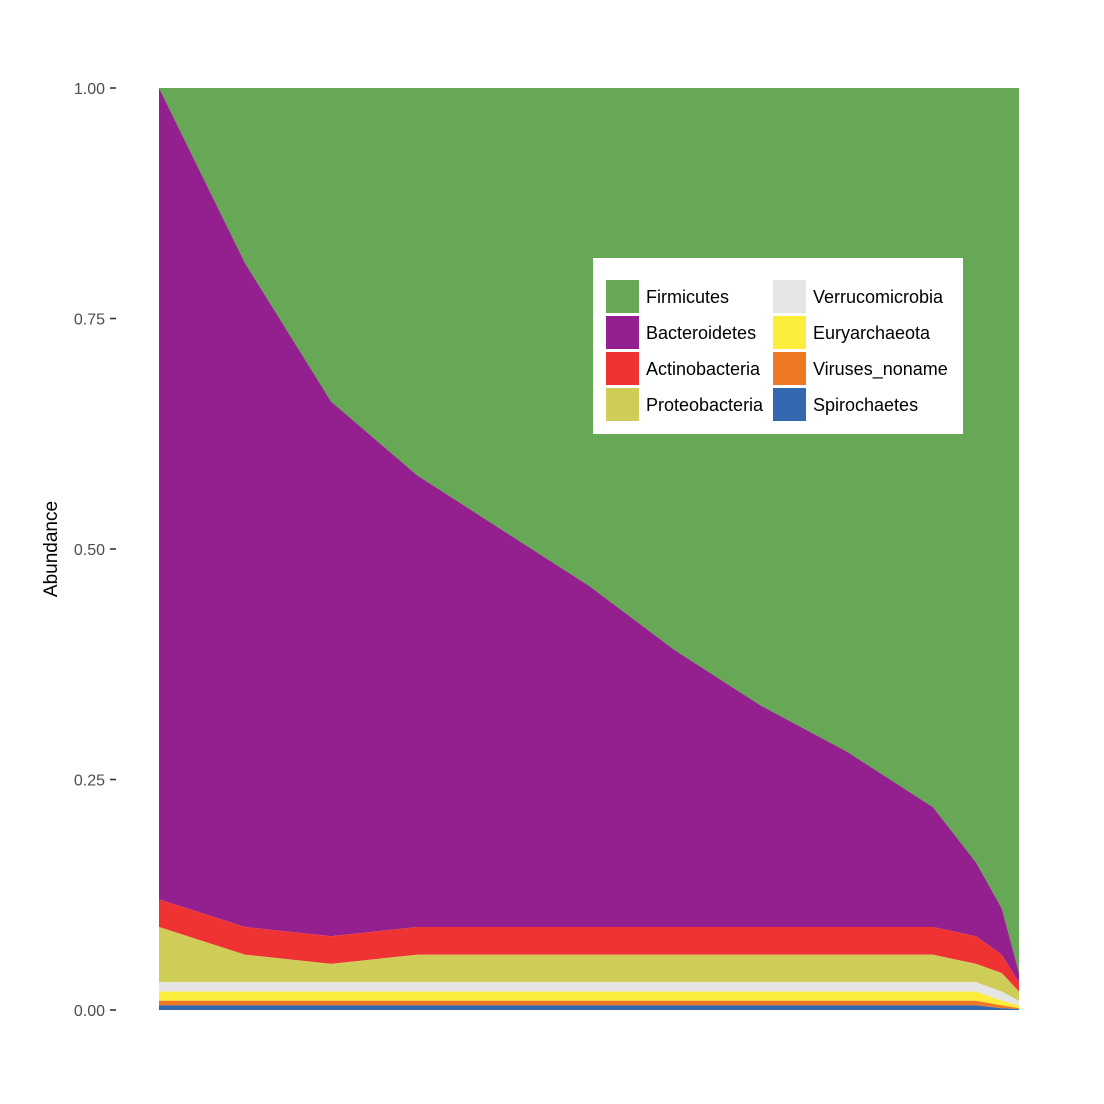 The height and width of the screenshot is (1104, 1104). I want to click on legend-key-proteobacteria, so click(622, 404).